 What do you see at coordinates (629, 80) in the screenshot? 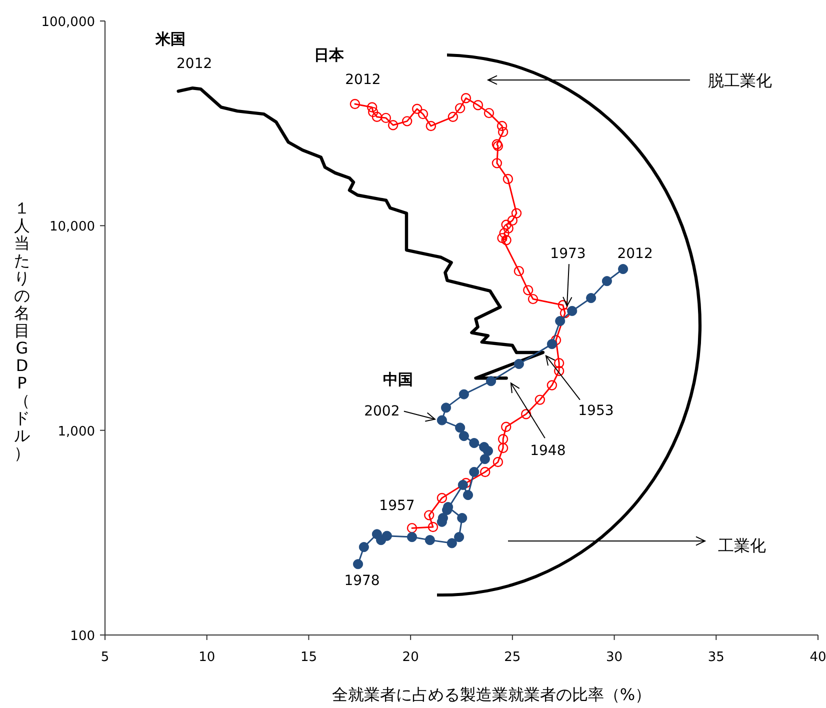
I see `annotation: 脱工業化` at bounding box center [629, 80].